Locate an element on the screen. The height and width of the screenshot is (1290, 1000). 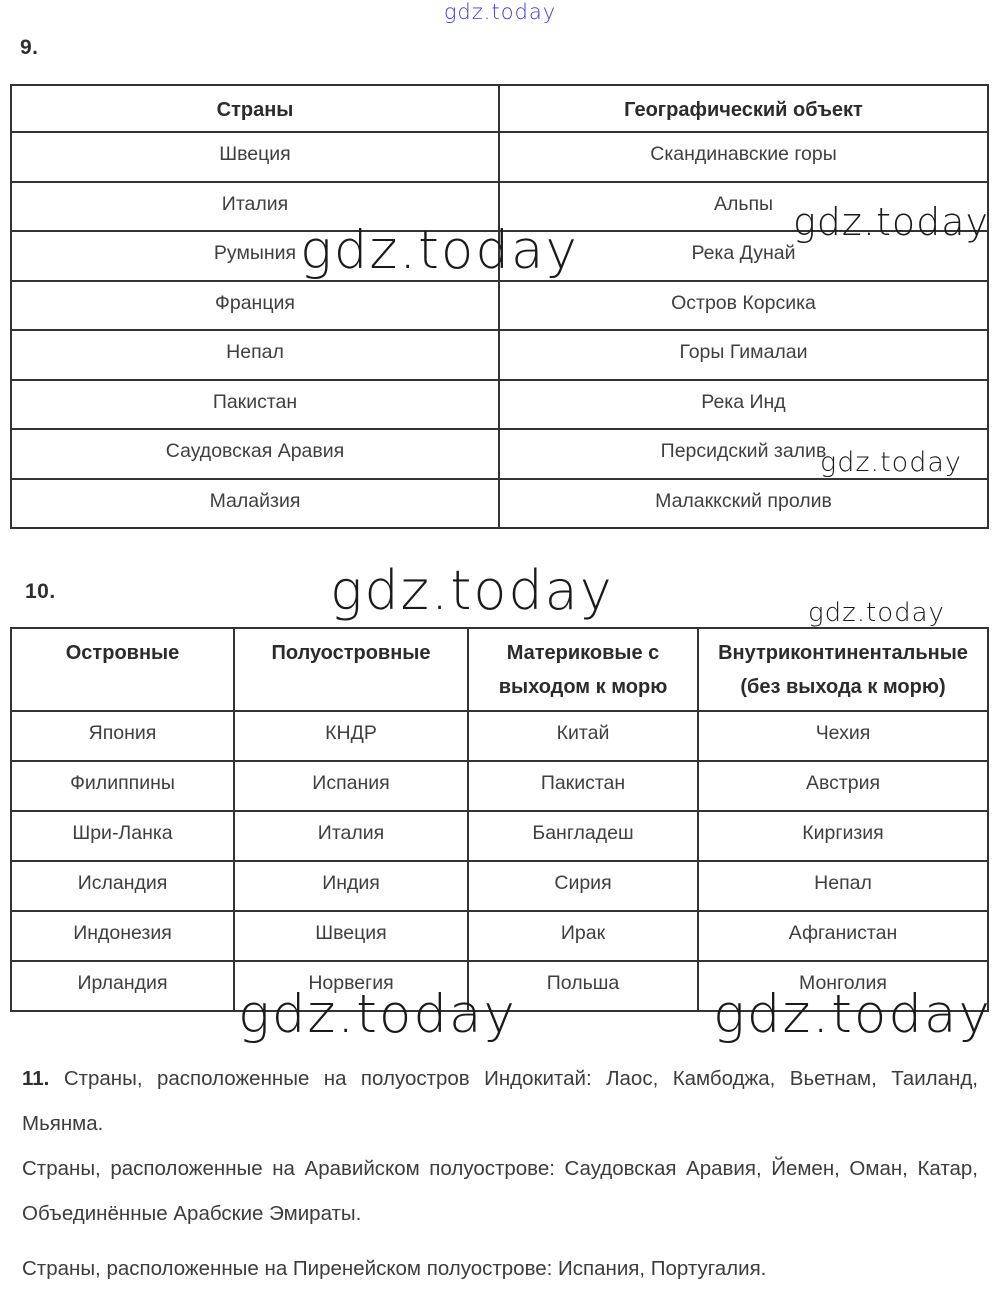
table-cell: КНДР is located at coordinates (351, 736).